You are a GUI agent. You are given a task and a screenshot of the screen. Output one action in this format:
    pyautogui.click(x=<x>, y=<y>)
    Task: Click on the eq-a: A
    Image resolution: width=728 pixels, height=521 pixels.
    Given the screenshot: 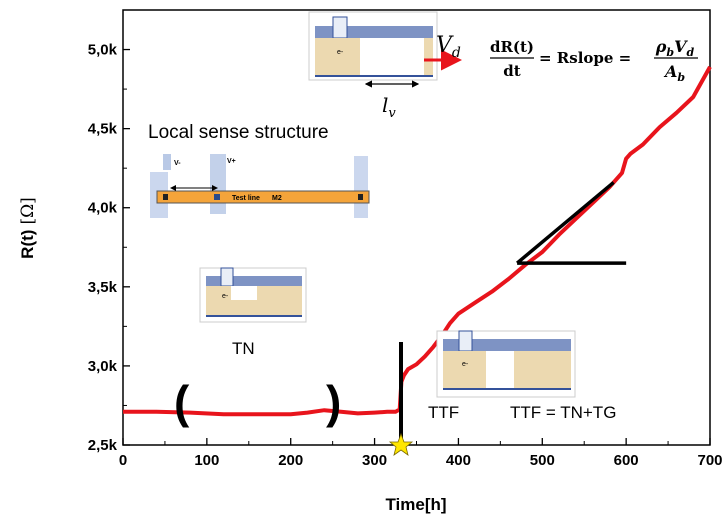 What is the action you would take?
    pyautogui.click(x=670, y=71)
    